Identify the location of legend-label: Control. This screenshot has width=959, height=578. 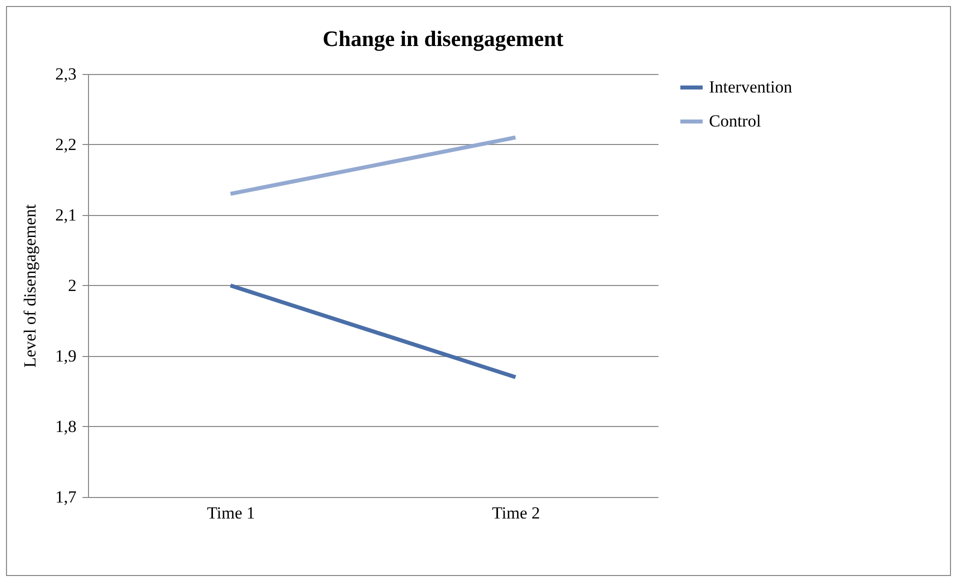
(735, 121).